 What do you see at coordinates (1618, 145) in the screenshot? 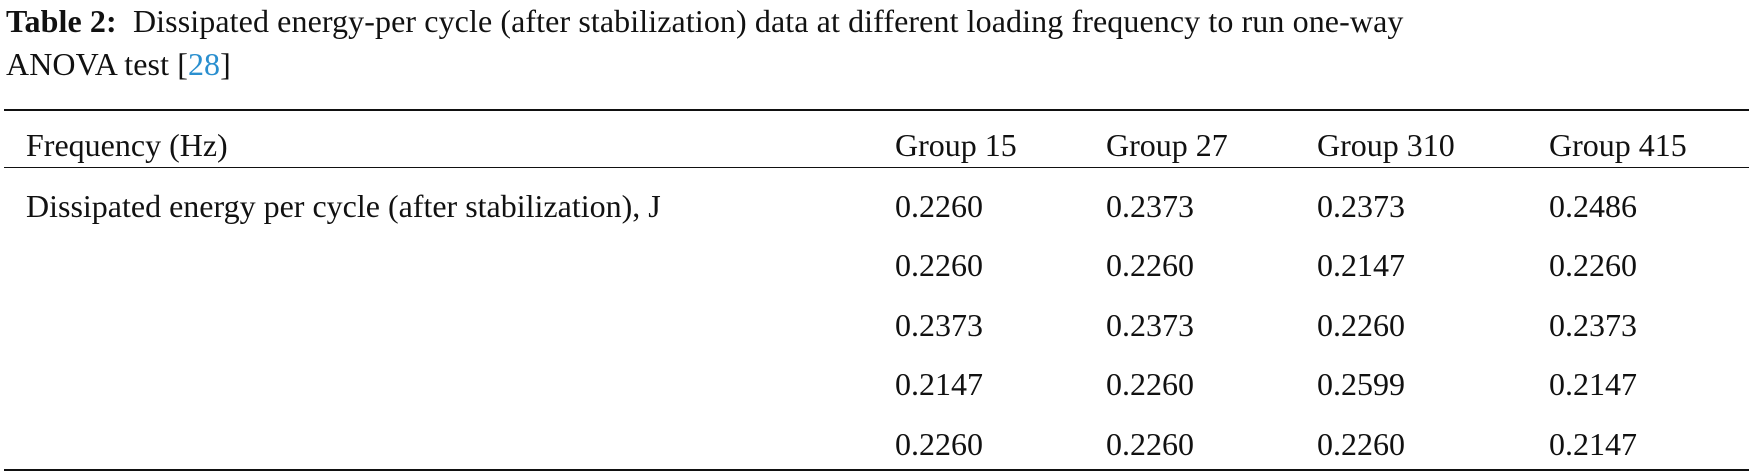
I see `header-group-415: Group 415` at bounding box center [1618, 145].